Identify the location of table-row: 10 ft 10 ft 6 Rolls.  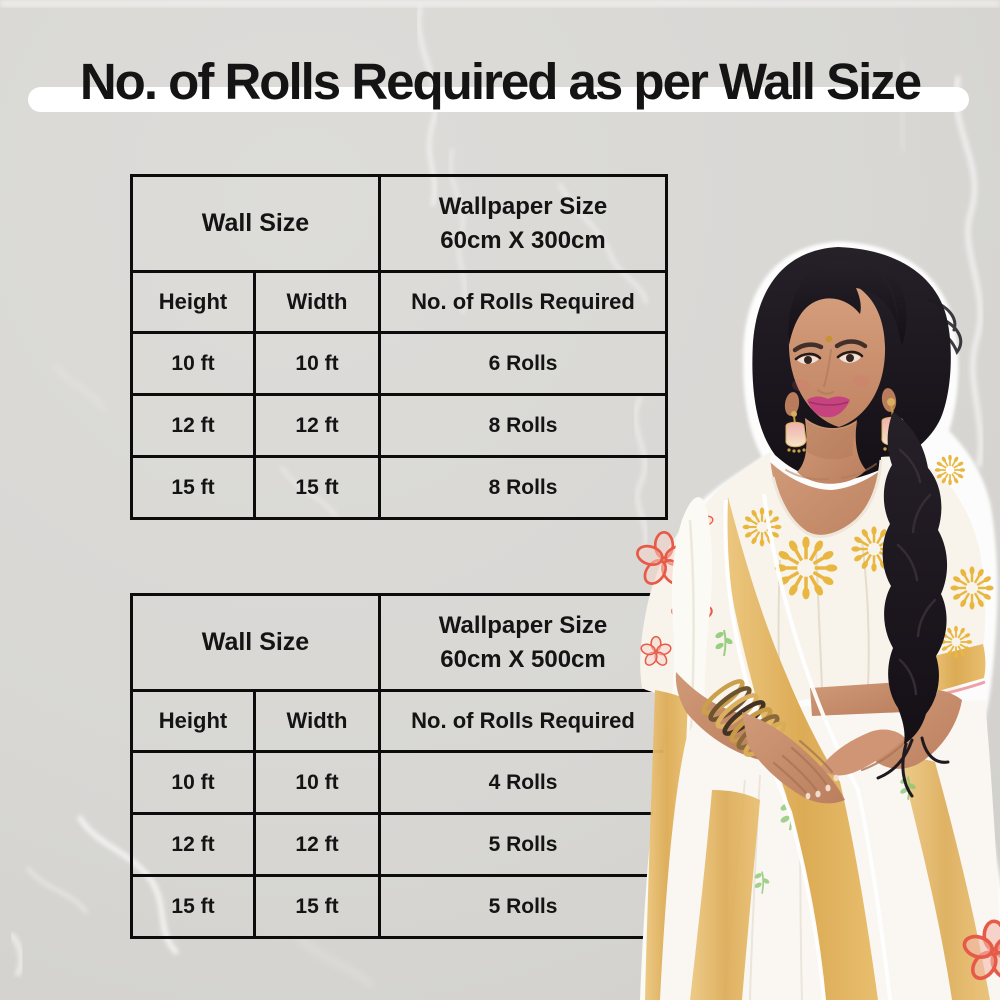
(399, 363).